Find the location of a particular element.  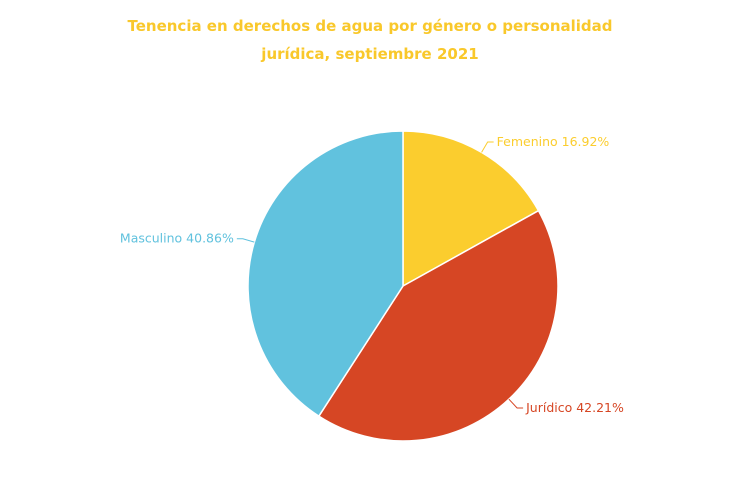

slice-label-juridico: Jurídico 42.21% is located at coordinates (574, 407).